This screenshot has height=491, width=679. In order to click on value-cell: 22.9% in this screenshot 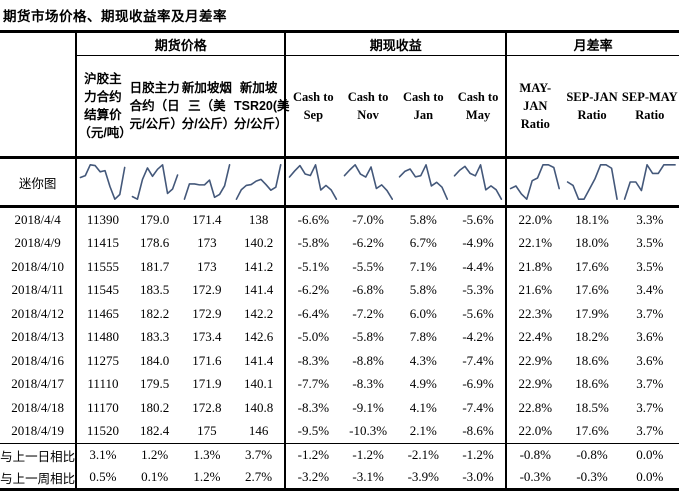, I will do `click(535, 360)`.